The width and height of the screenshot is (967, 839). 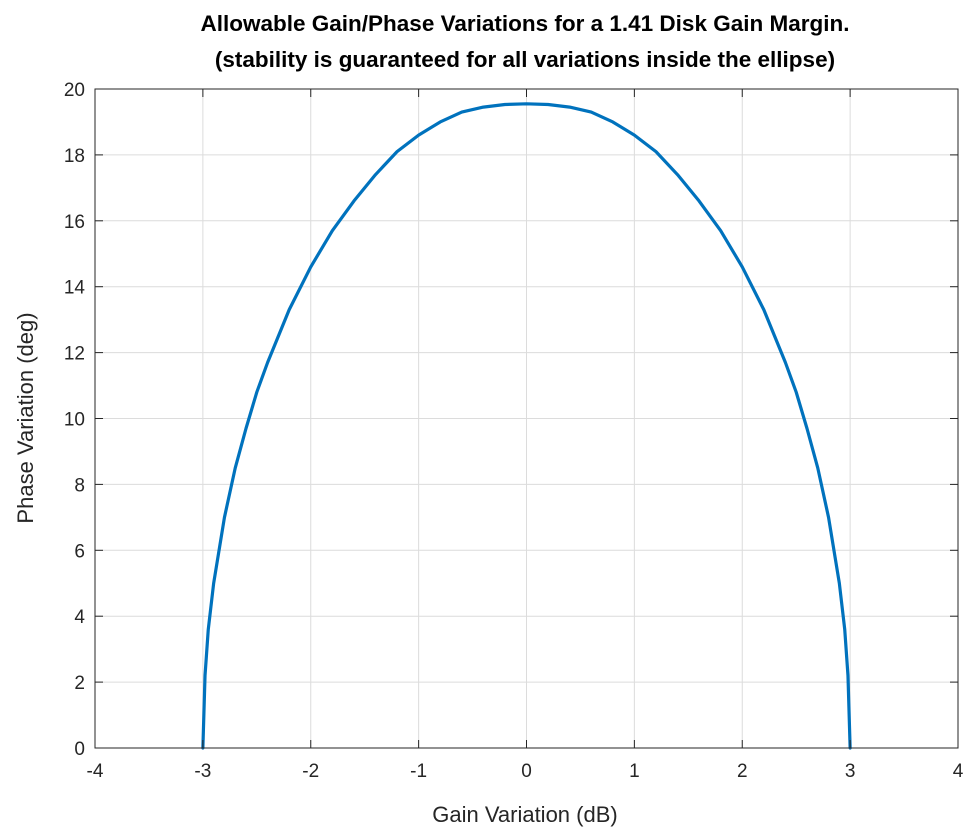 I want to click on y-tick-label: 0, so click(x=79, y=749).